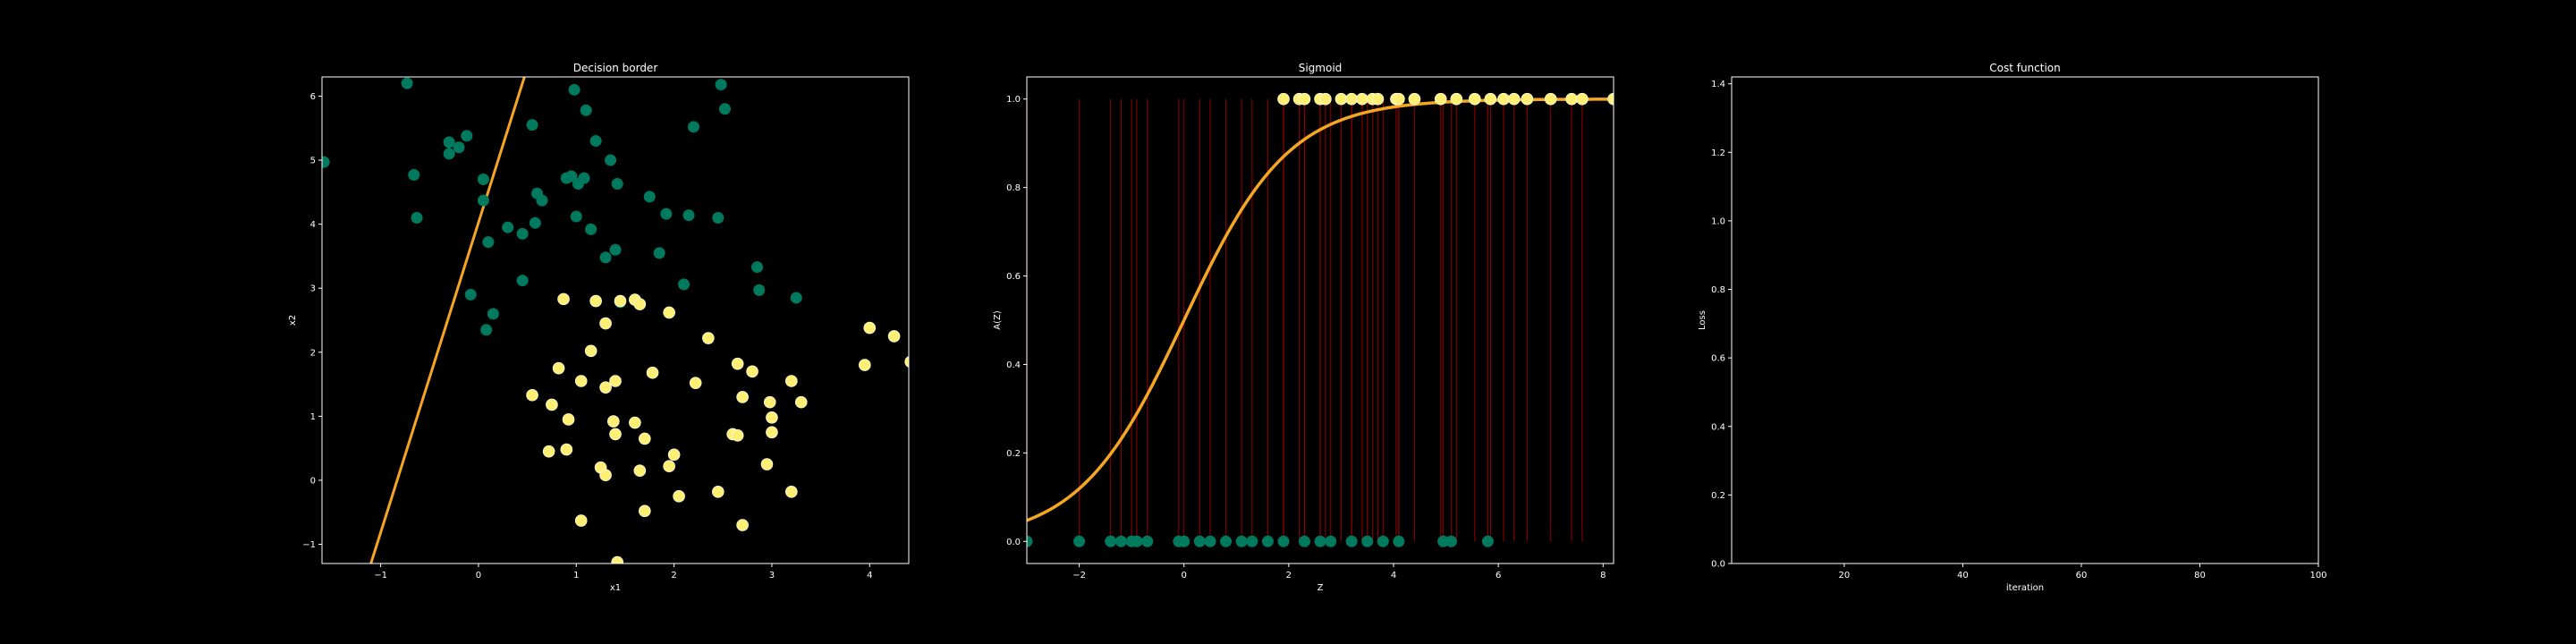 The height and width of the screenshot is (644, 2576). I want to click on decision-line, so click(447, 320).